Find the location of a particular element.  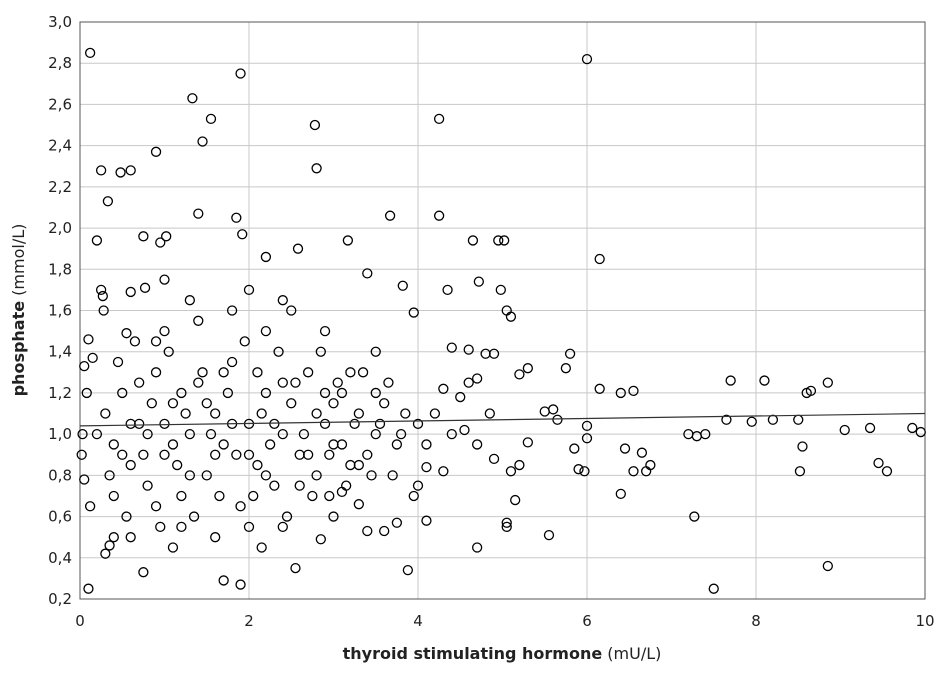

y-tick-label: 1,6 is located at coordinates (60, 311).